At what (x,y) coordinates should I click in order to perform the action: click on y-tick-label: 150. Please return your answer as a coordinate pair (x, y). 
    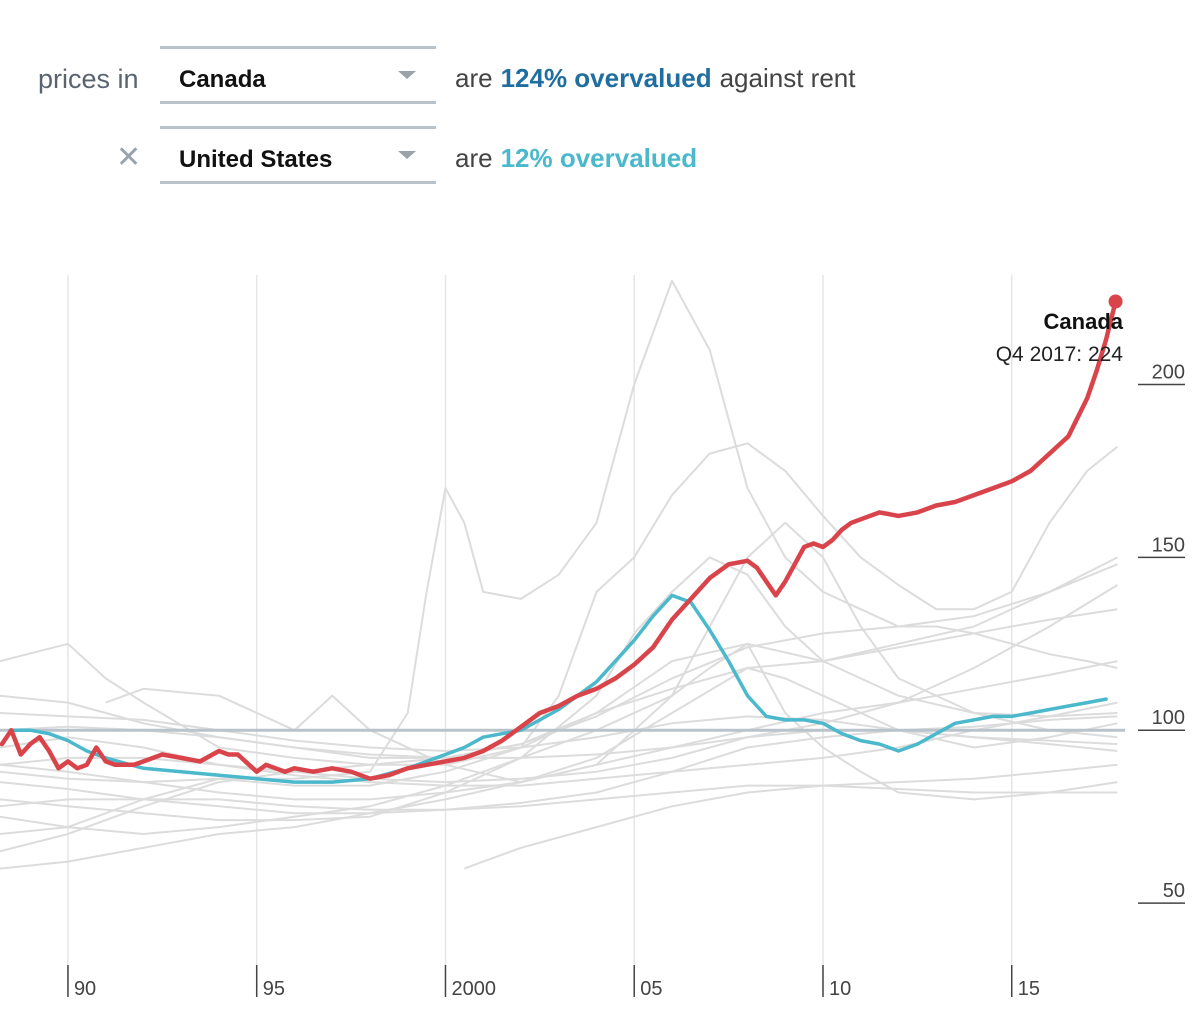
    Looking at the image, I should click on (1168, 545).